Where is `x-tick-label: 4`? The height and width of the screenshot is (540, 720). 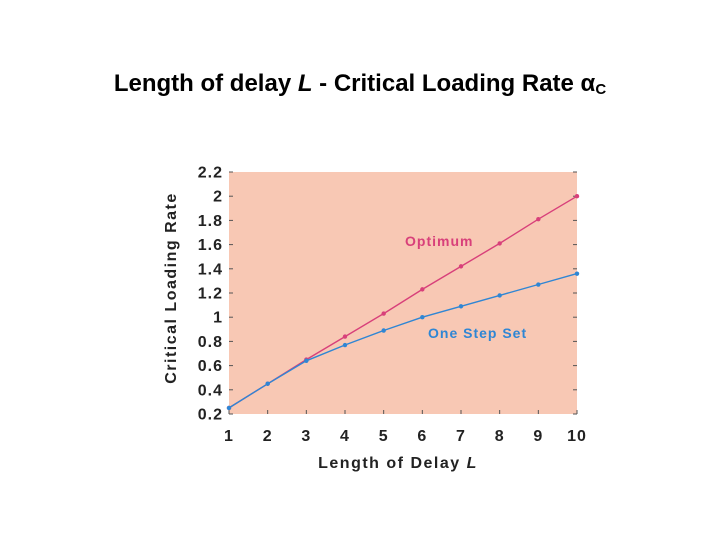 x-tick-label: 4 is located at coordinates (345, 436).